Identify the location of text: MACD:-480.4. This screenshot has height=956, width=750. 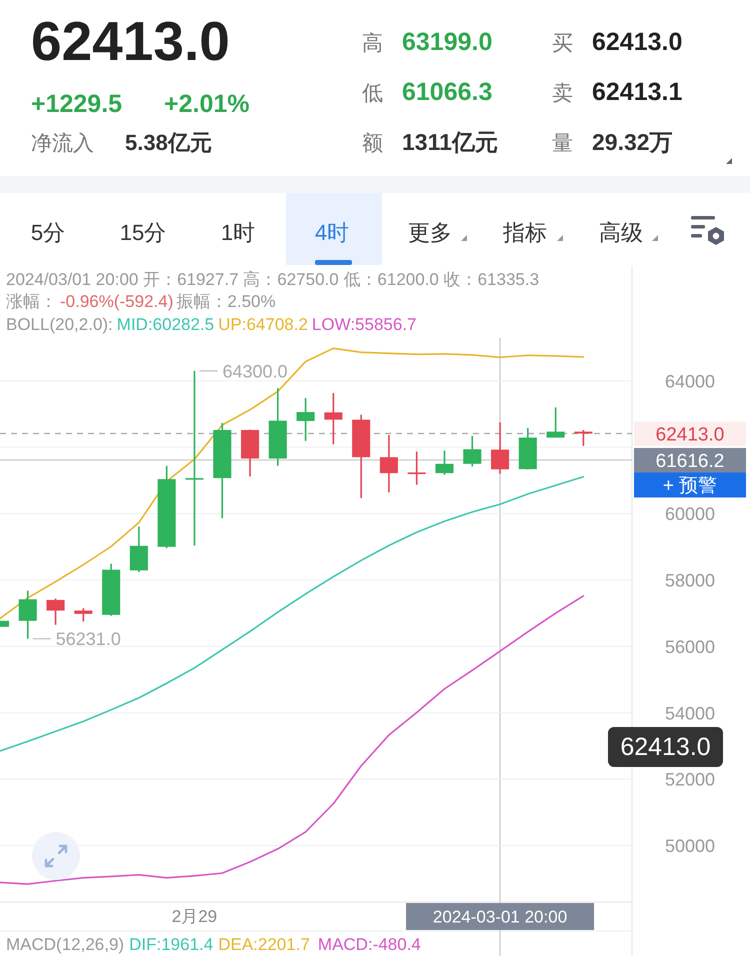
(369, 944).